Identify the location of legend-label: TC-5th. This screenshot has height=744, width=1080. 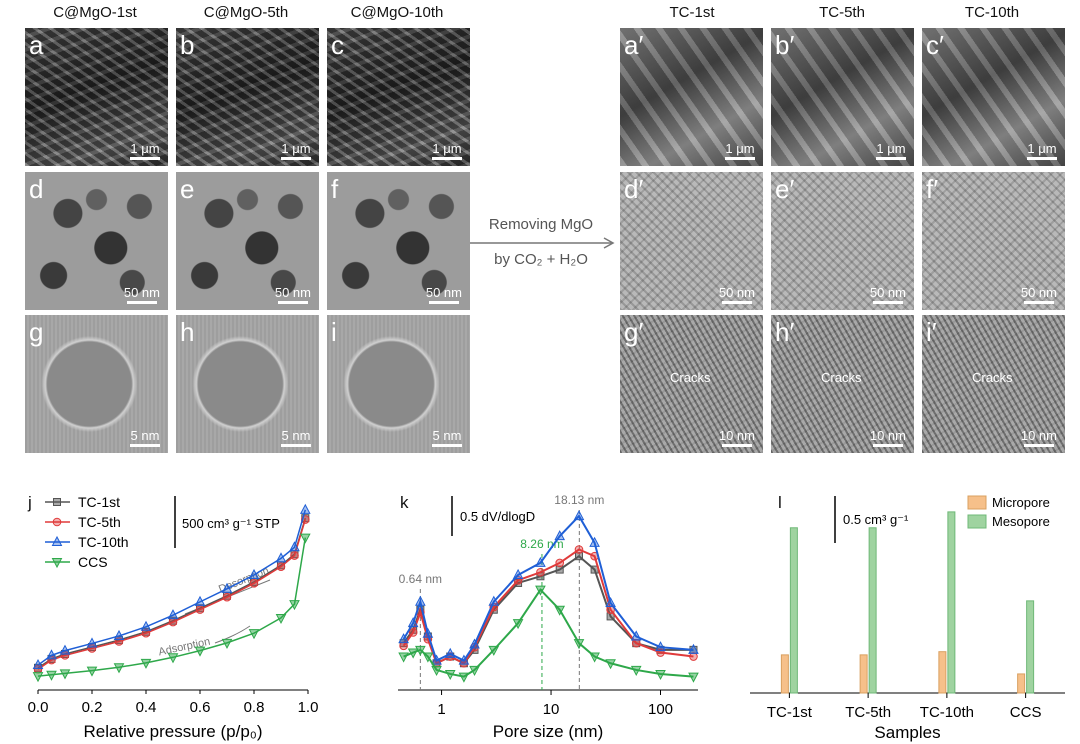
(99, 522).